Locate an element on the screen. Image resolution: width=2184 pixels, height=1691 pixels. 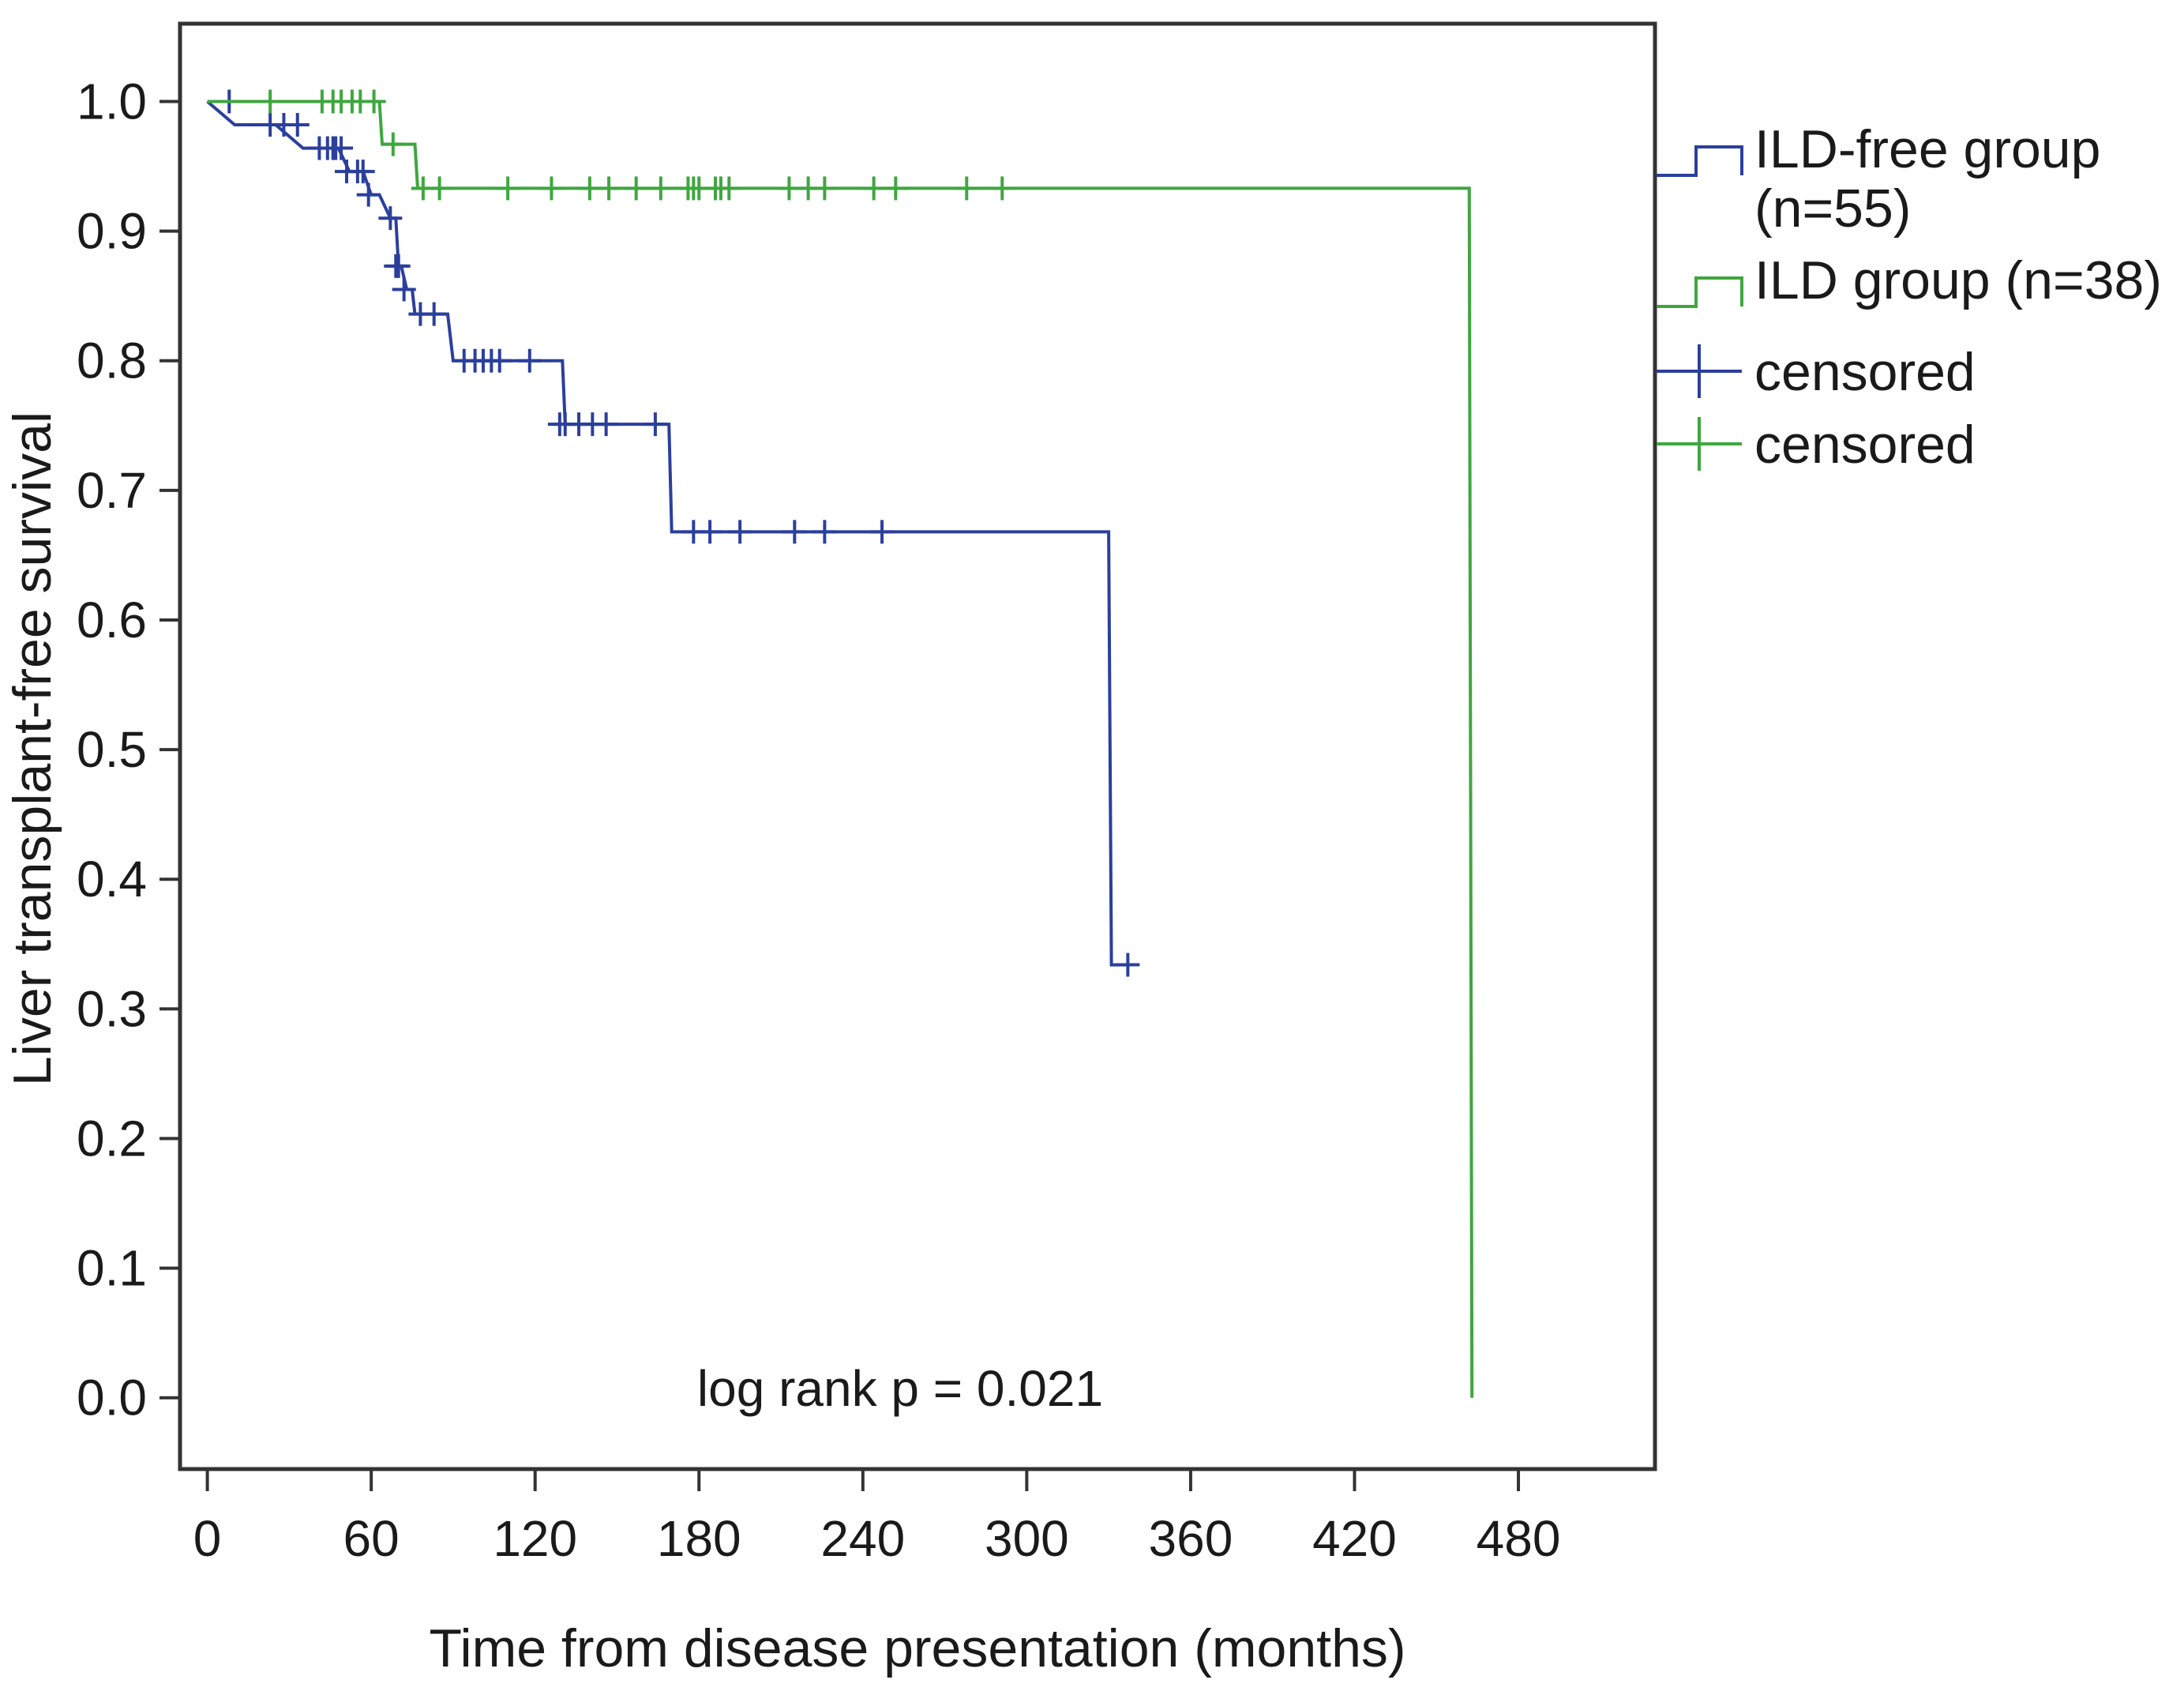
y-tick-label: 0.0 is located at coordinates (112, 1398).